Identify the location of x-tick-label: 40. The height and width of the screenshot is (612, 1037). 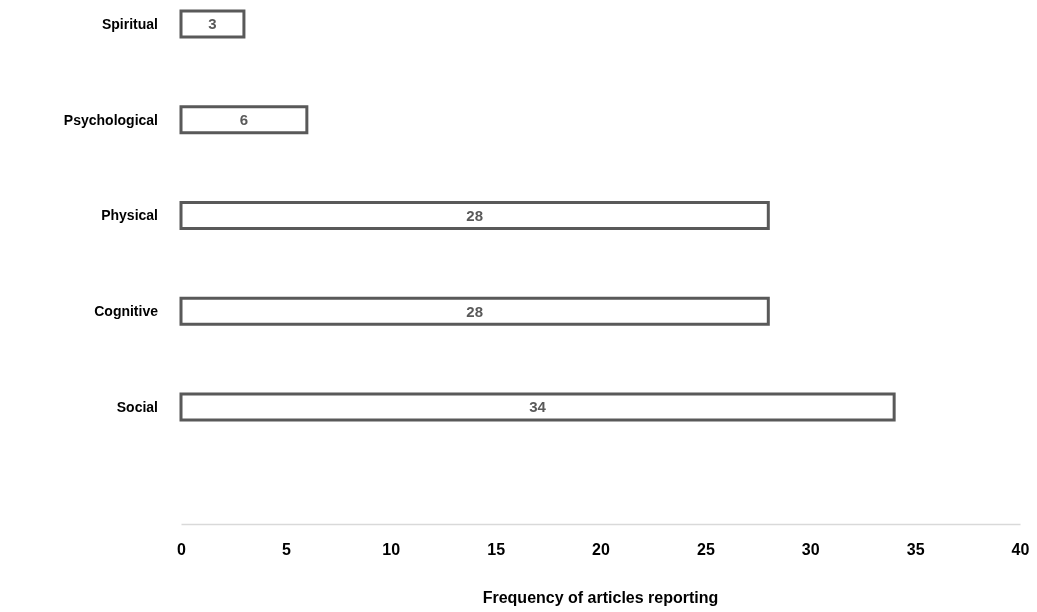
(1020, 550).